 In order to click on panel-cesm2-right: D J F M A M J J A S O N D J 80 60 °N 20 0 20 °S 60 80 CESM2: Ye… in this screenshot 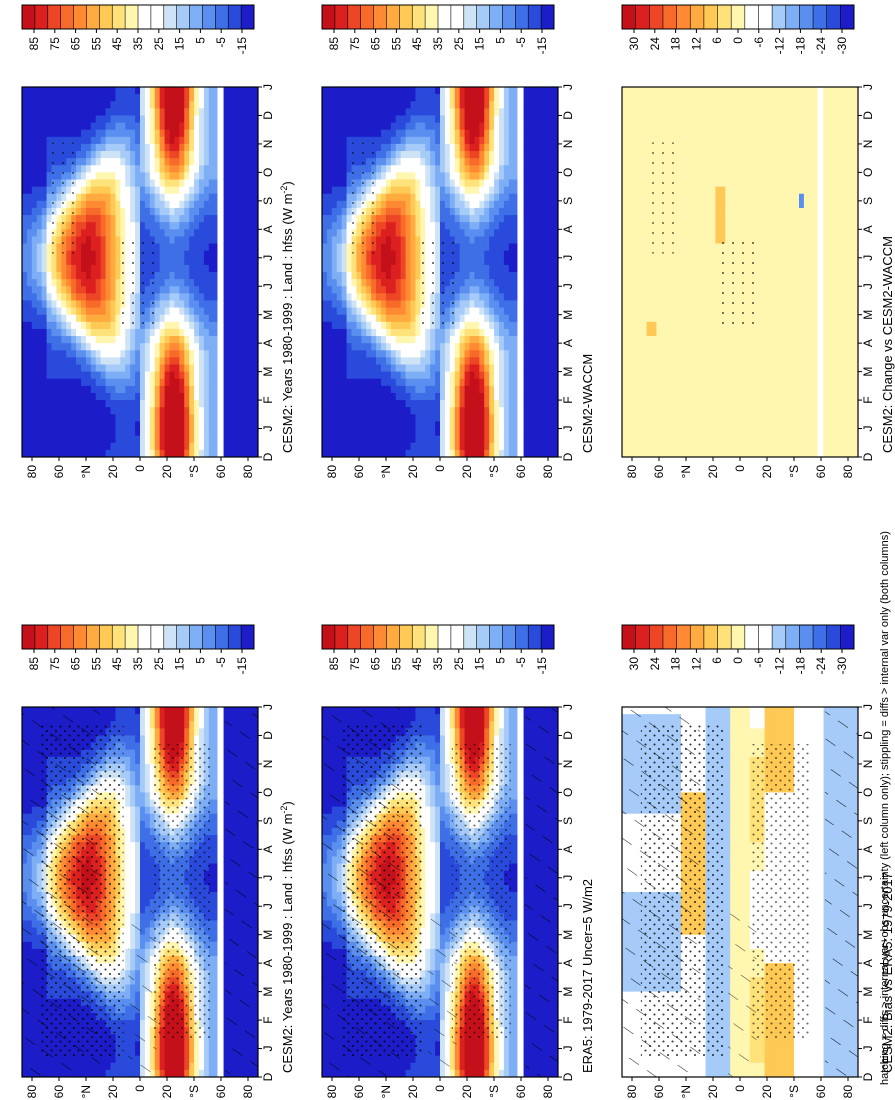, I will do `click(158, 281)`.